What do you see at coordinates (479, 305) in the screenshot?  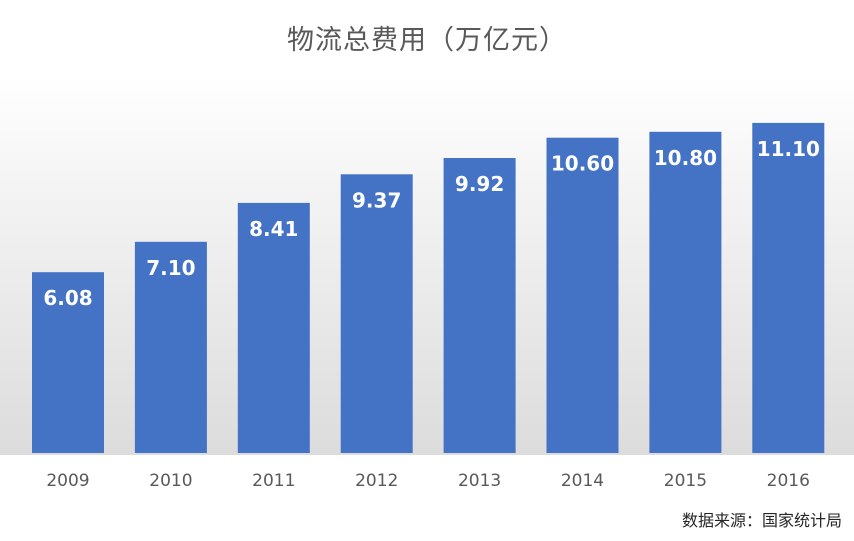 I see `bar-2013` at bounding box center [479, 305].